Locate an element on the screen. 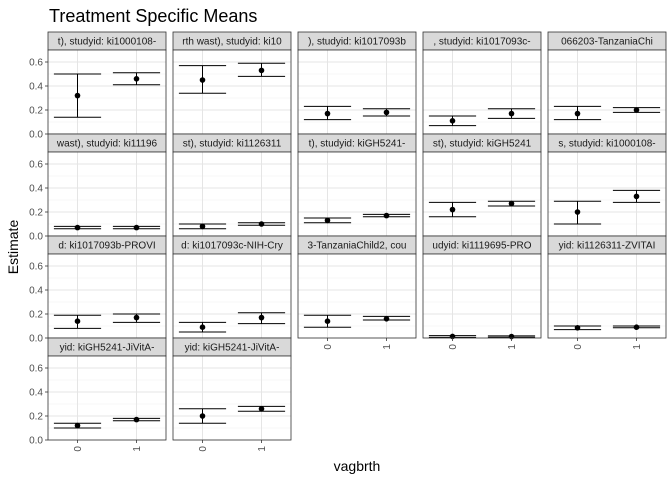  x-axis-title: vagbrth is located at coordinates (357, 466).